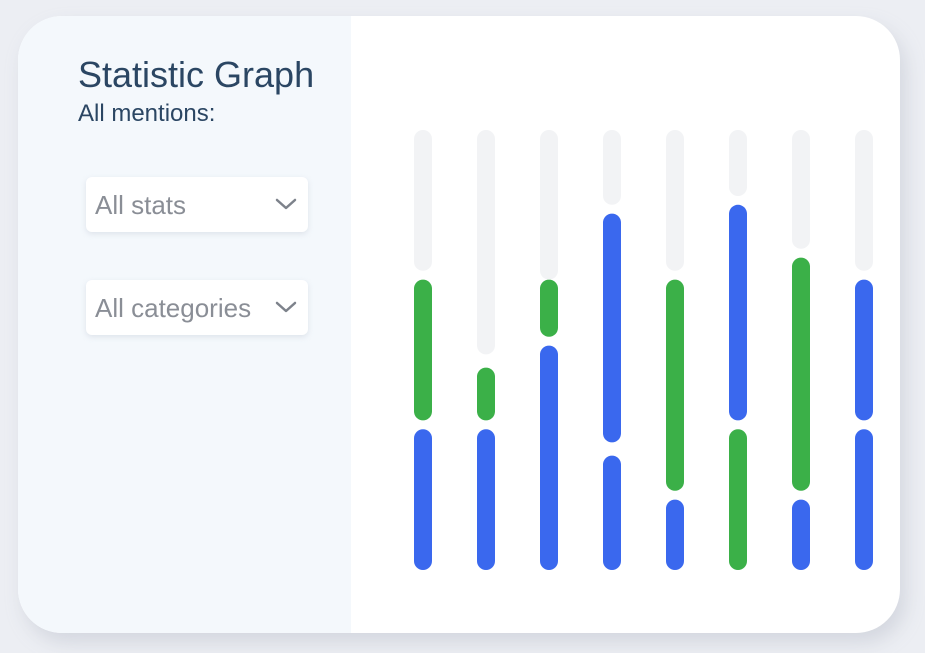 This screenshot has width=925, height=653. I want to click on stats-dropdown-label: All stats, so click(141, 205).